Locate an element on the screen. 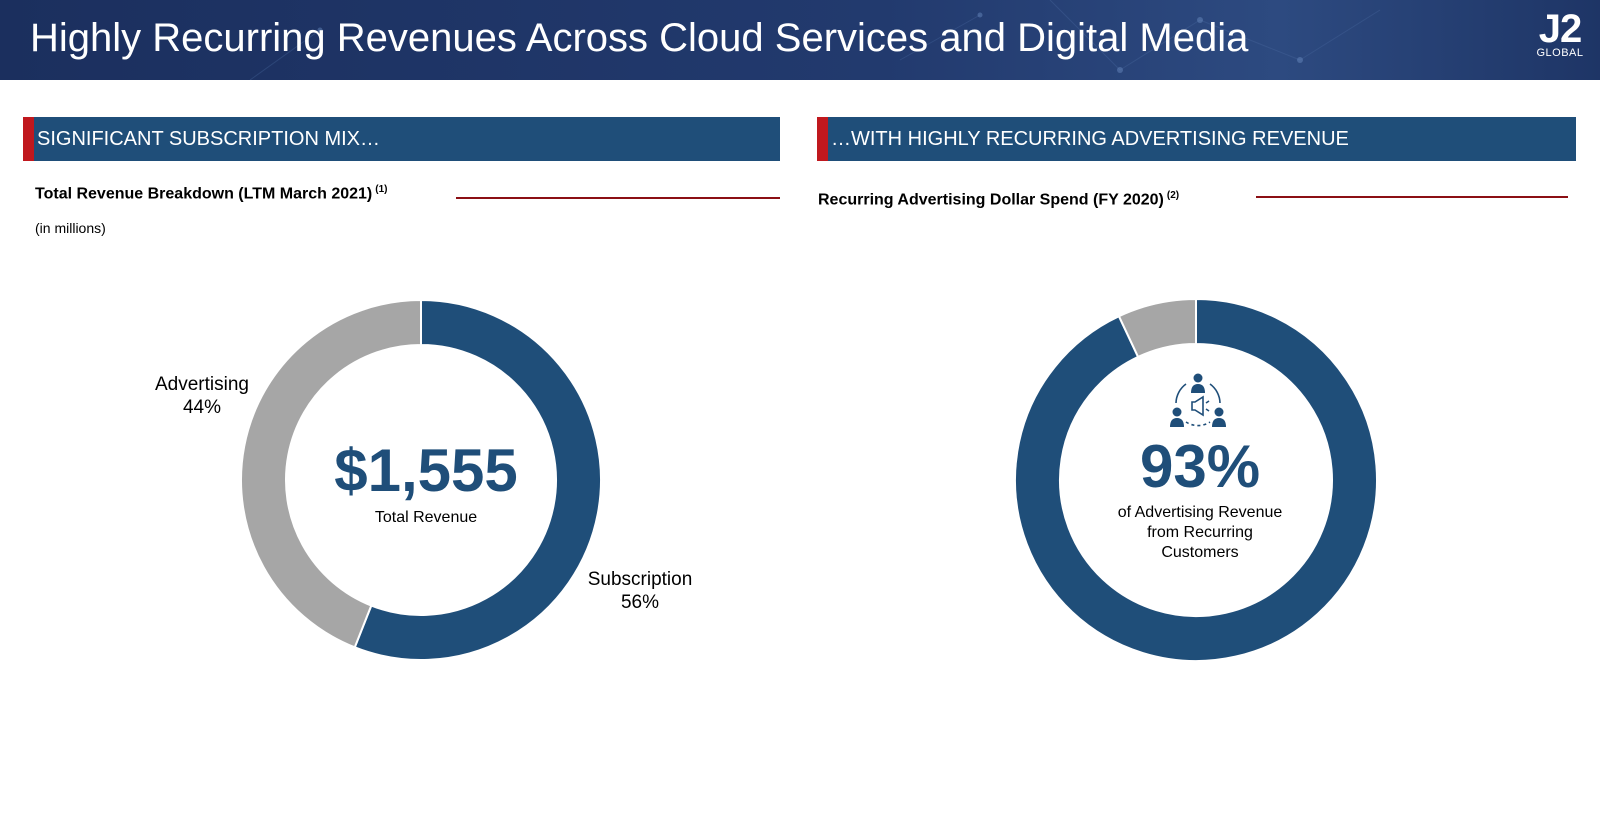 This screenshot has height=838, width=1600. caption-line: of Advertising Revenue is located at coordinates (1200, 512).